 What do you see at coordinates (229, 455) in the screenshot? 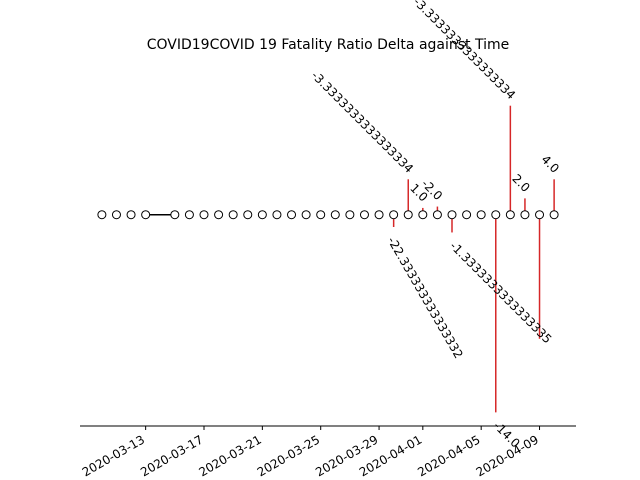
I see `x-tick-label: 2020-03-21` at bounding box center [229, 455].